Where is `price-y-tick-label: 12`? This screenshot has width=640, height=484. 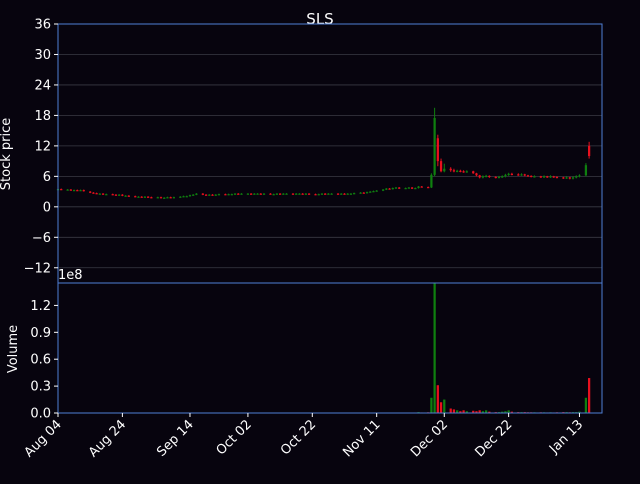
price-y-tick-label: 12 is located at coordinates (42, 146).